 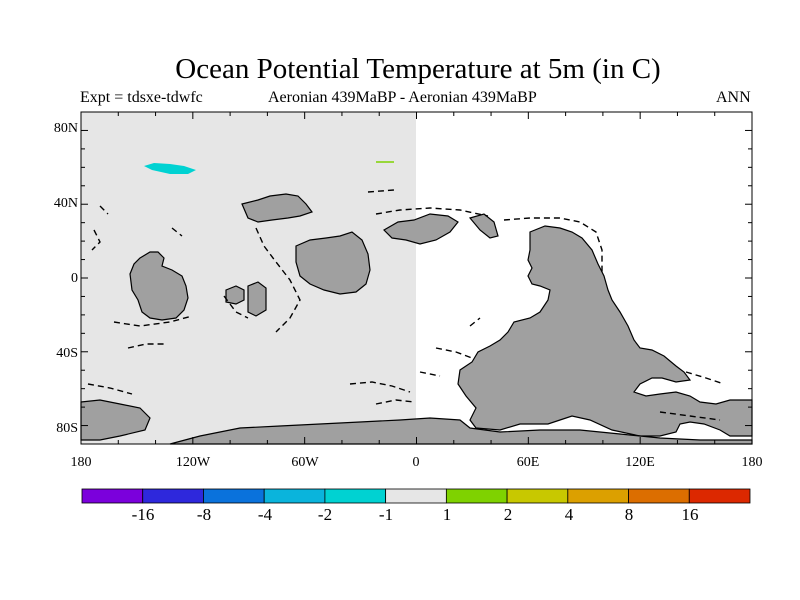 I want to click on colorbar, so click(x=416, y=496).